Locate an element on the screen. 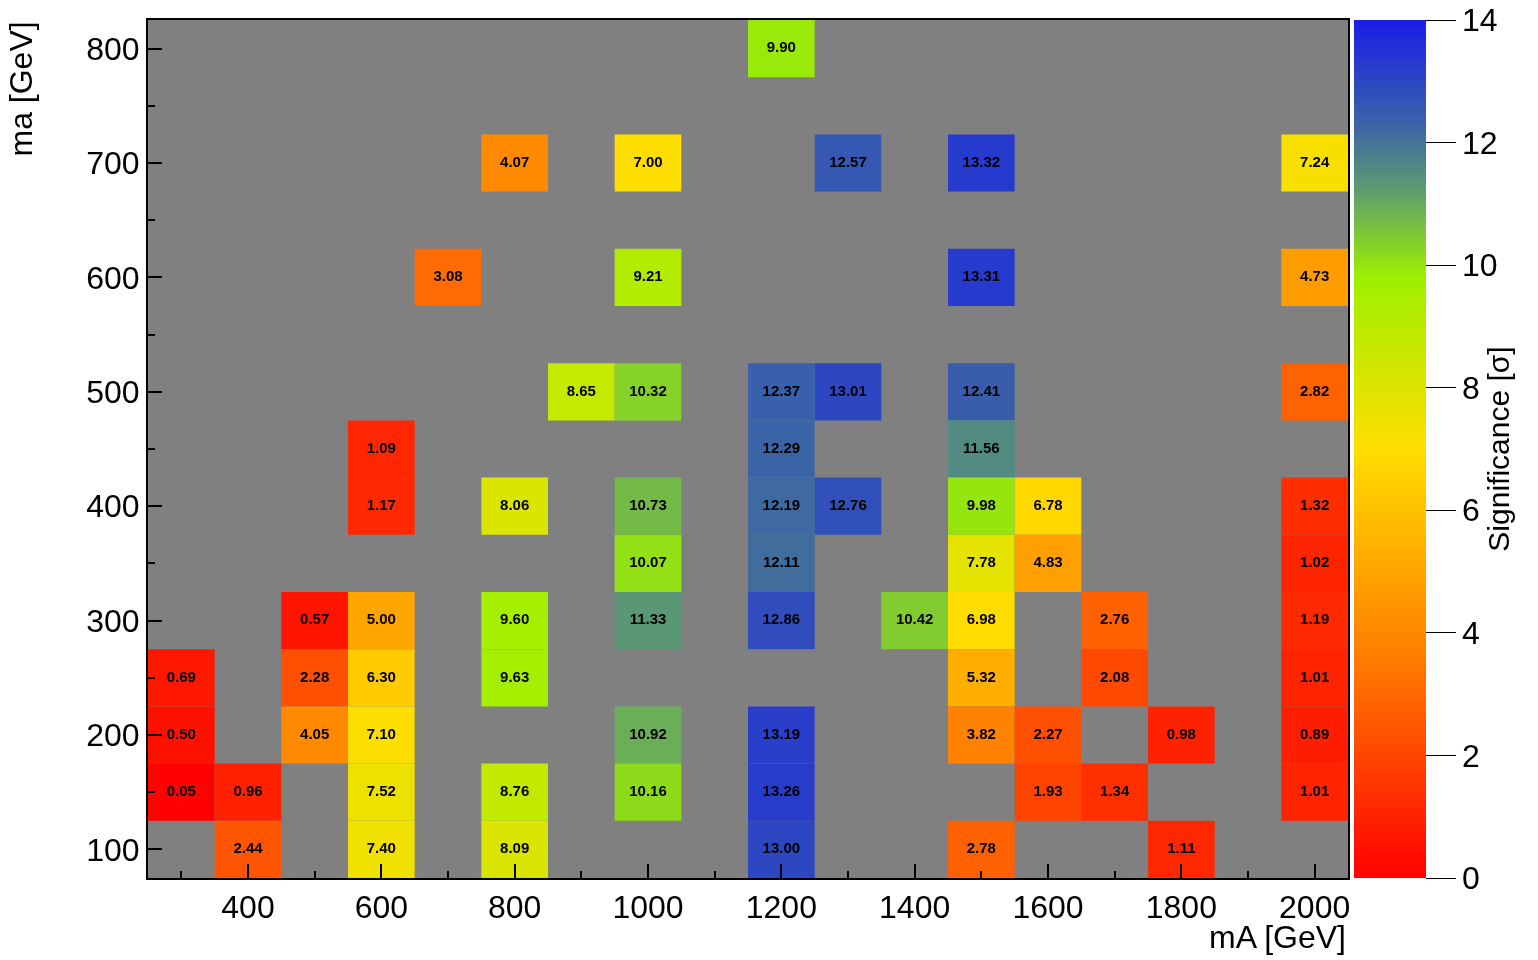 The image size is (1538, 960). data-label: 1.19 is located at coordinates (1315, 619).